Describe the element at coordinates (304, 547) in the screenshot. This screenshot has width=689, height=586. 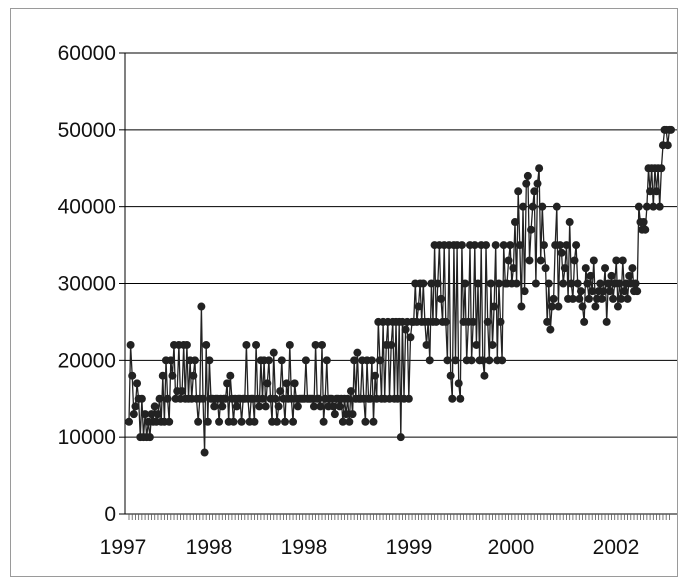
I see `x-tick-label: 1998` at that location.